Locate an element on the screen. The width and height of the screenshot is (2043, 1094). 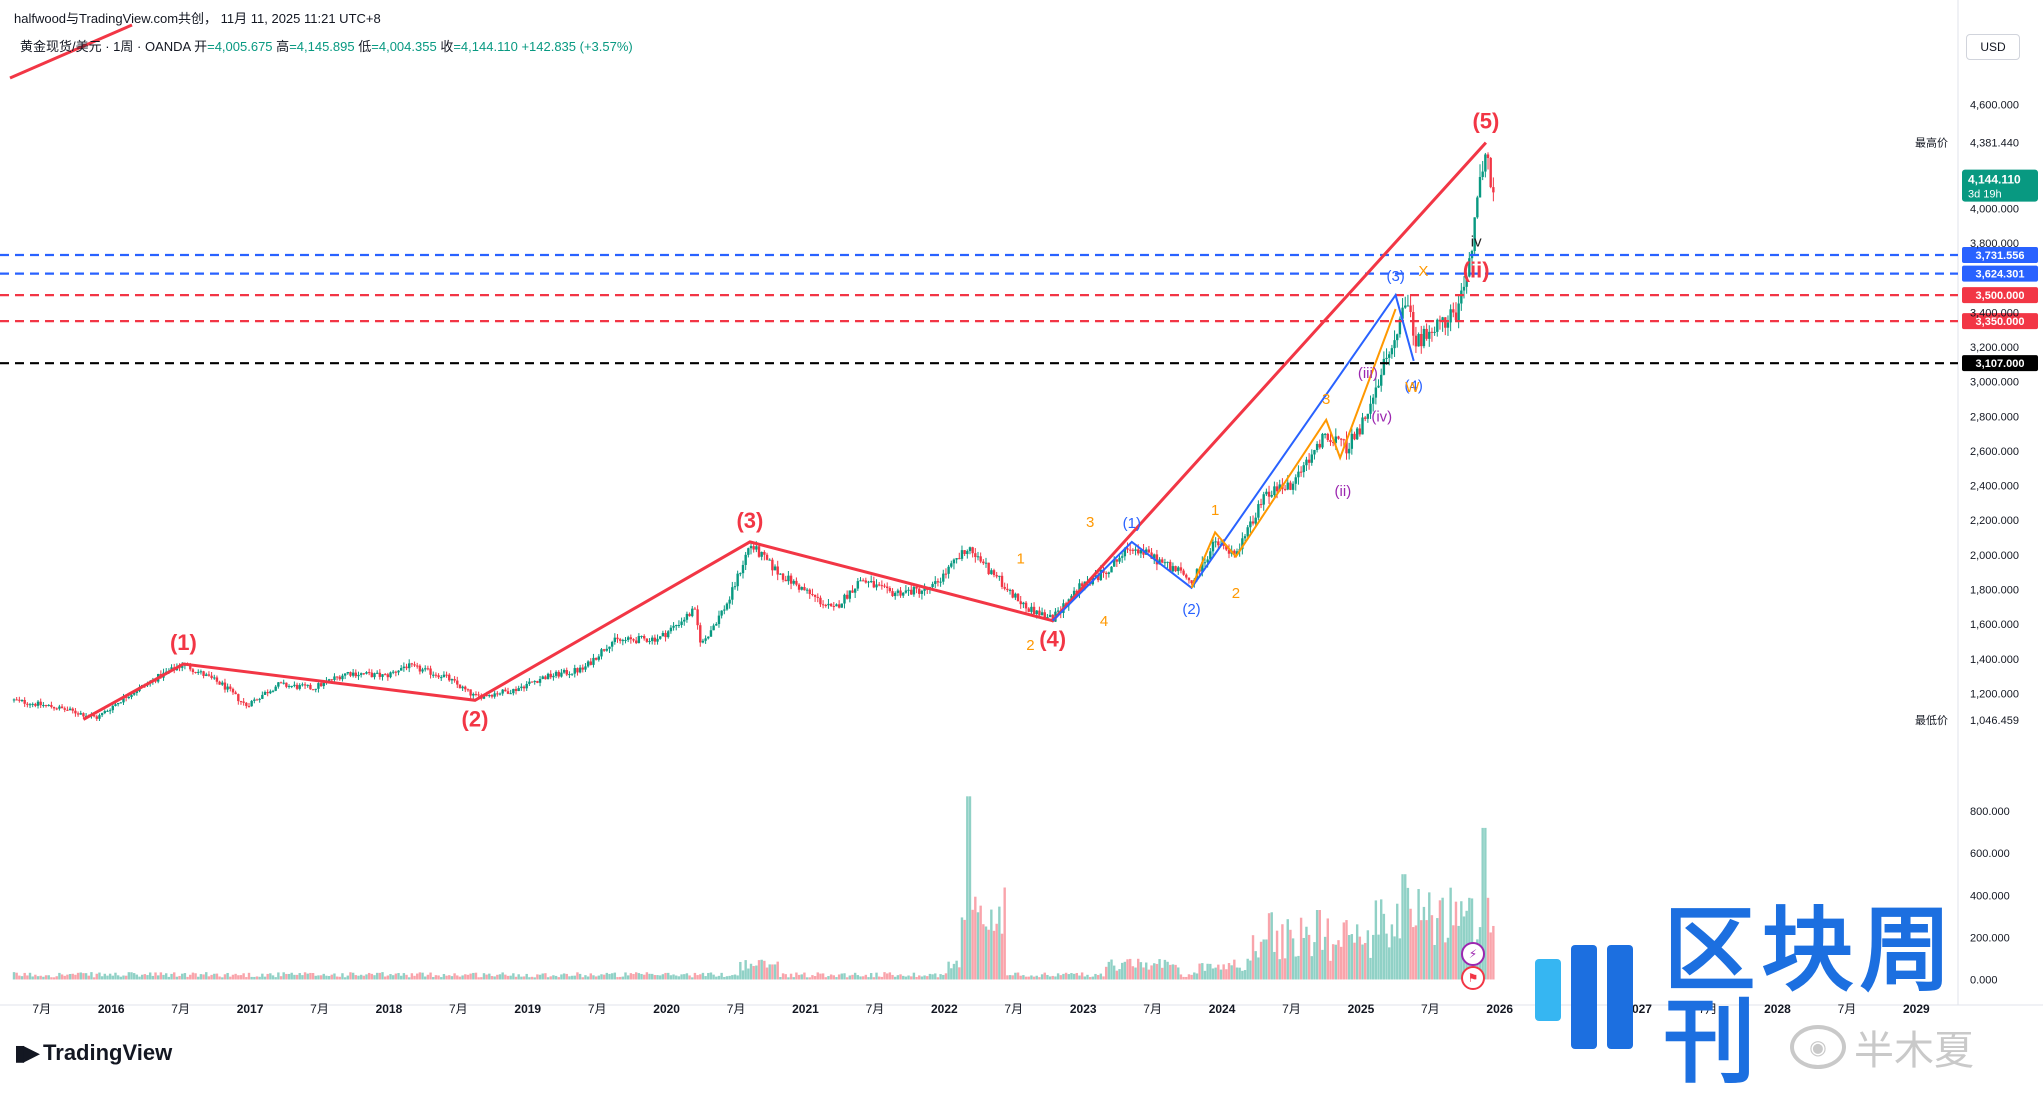
flag-icon: ⚑ is located at coordinates (1473, 978).